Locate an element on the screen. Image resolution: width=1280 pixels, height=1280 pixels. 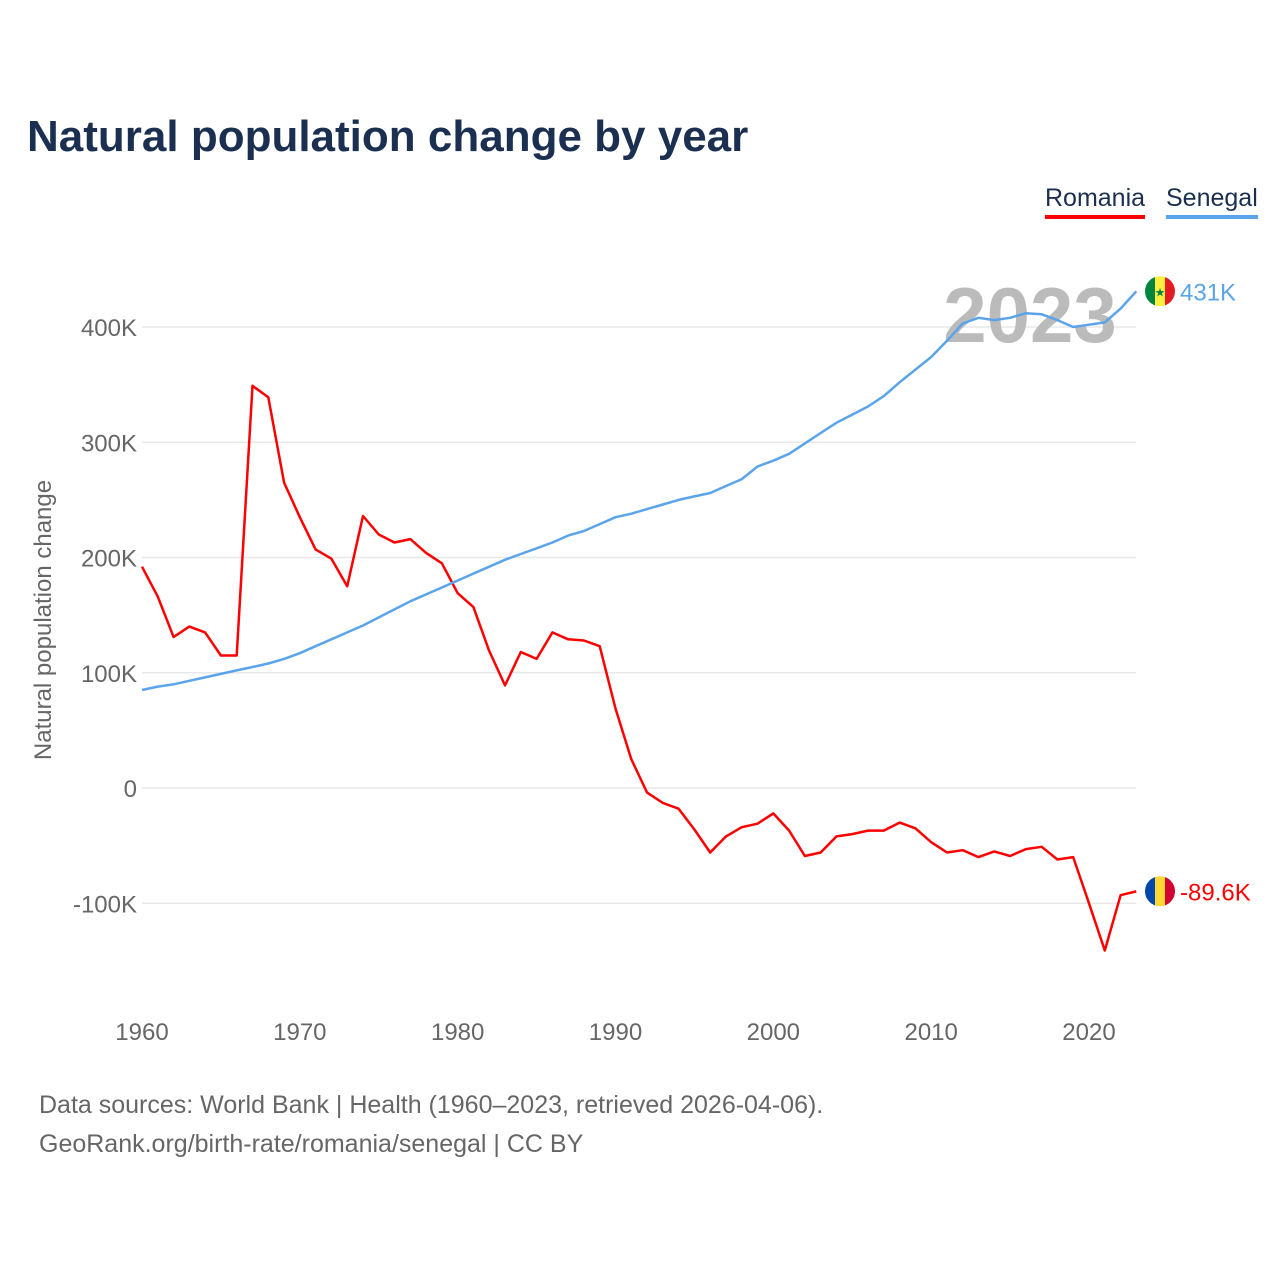
chart-title: Natural population change by year is located at coordinates (388, 136).